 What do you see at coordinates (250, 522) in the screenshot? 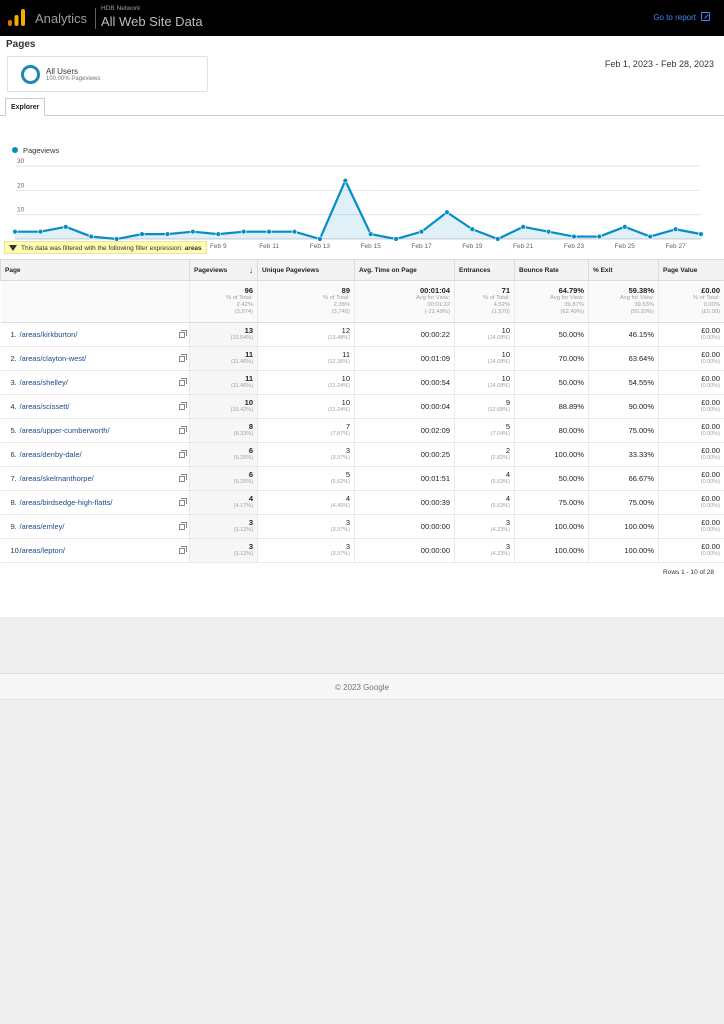
I see `pageviews-value: 3` at bounding box center [250, 522].